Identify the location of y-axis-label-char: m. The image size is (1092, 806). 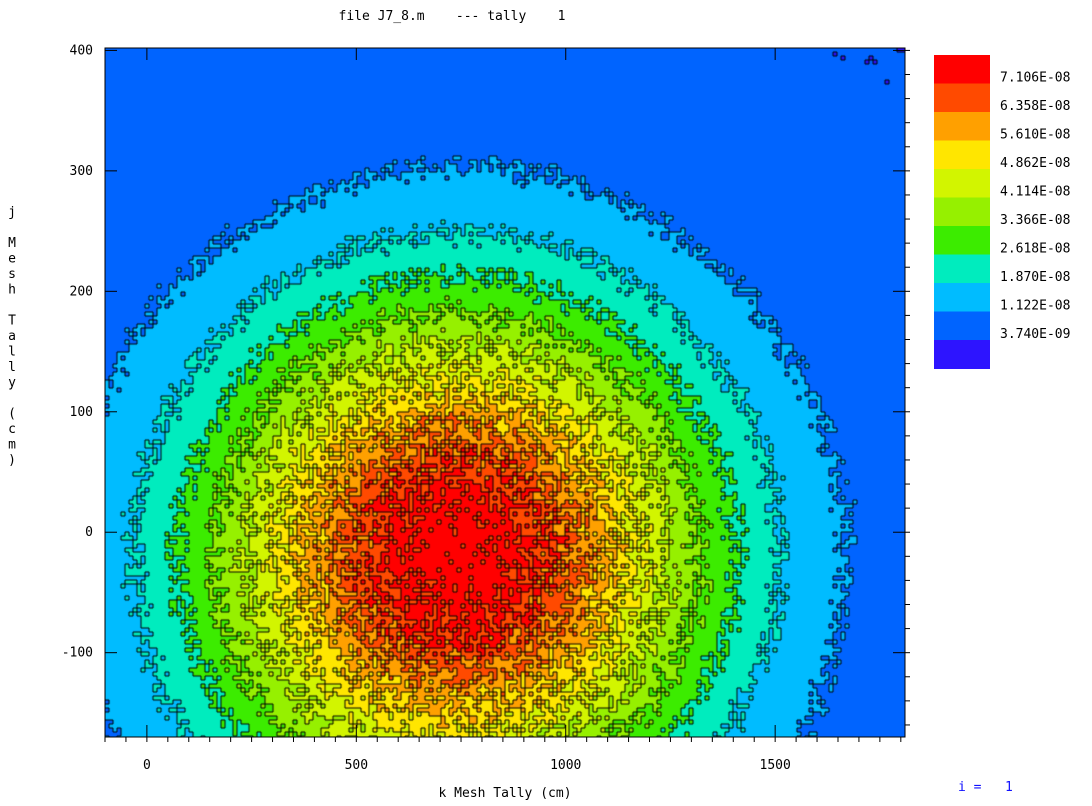
(12, 445).